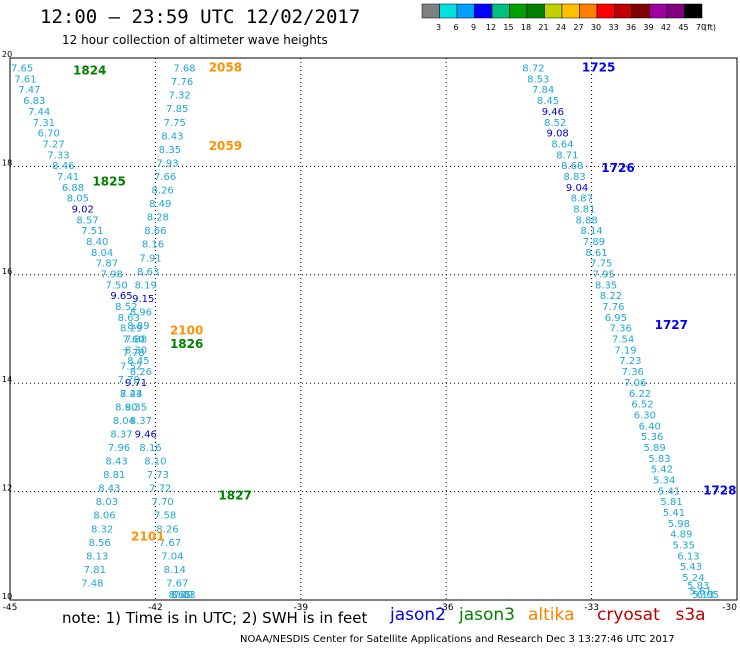 This screenshot has width=740, height=650. I want to click on wave-height-value: 5.43, so click(691, 567).